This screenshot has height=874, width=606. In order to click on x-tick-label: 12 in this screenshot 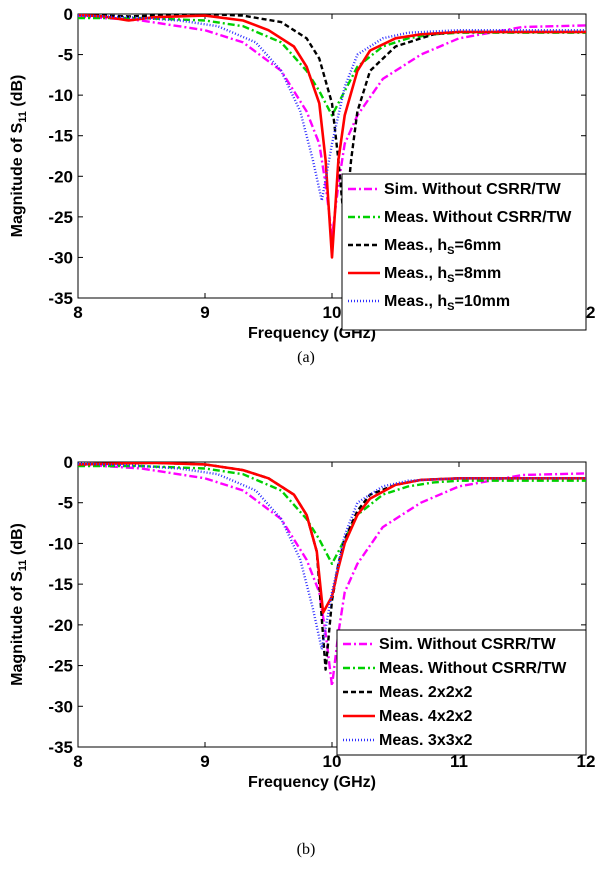, I will do `click(586, 761)`.